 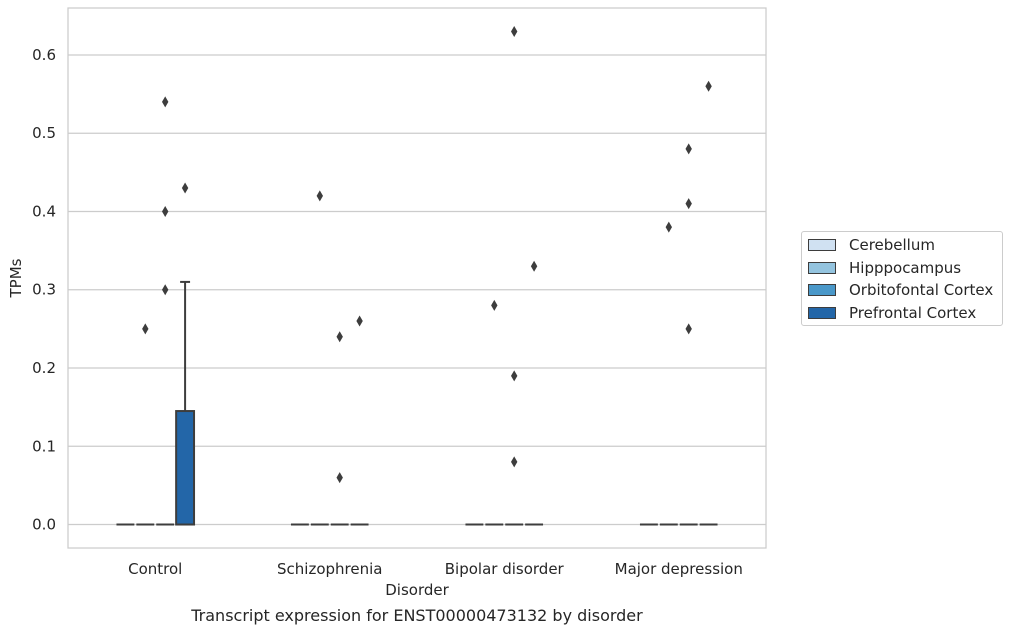 I want to click on y-tick-label: 0.3, so click(x=44, y=290).